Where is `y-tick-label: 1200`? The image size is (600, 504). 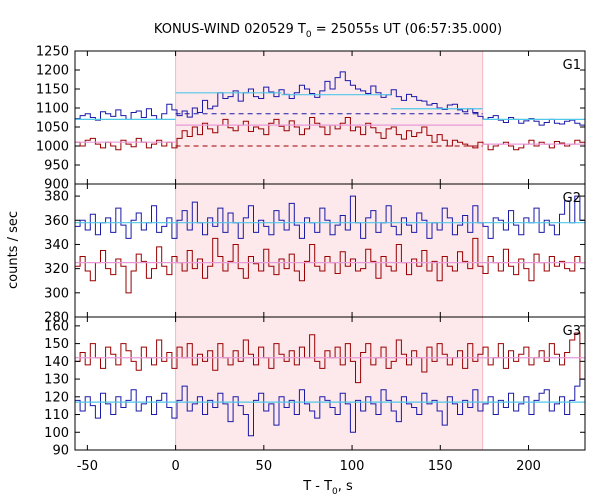 y-tick-label: 1200 is located at coordinates (52, 71).